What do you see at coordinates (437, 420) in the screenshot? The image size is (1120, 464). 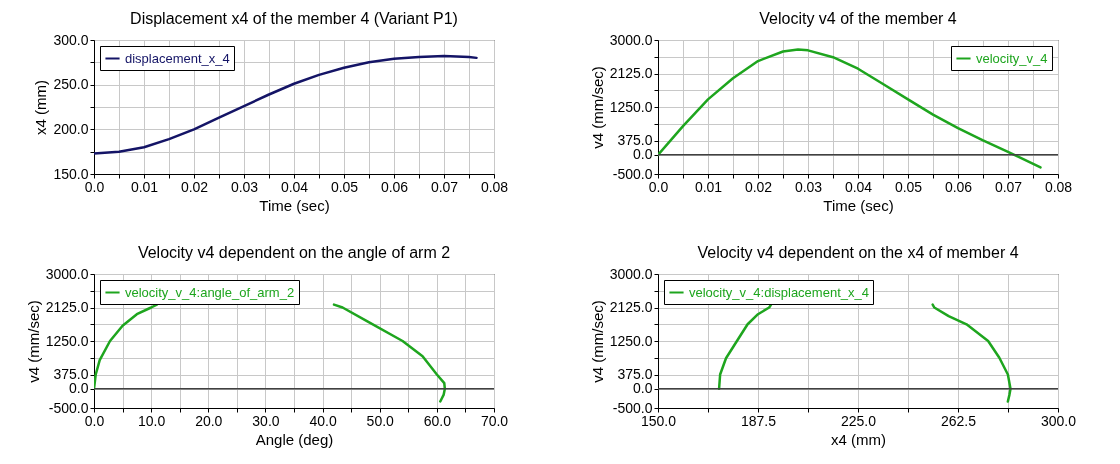 I see `x-tick-label: 60.0` at bounding box center [437, 420].